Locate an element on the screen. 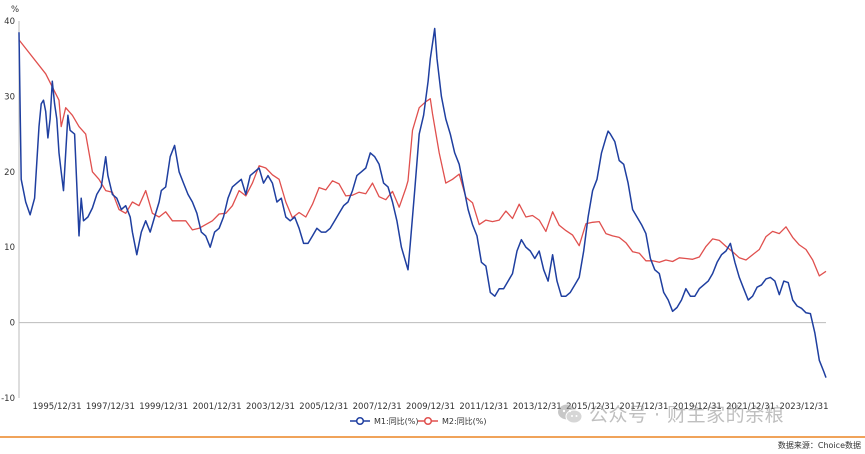 Image resolution: width=865 pixels, height=454 pixels. y-tick-label: 40 is located at coordinates (9, 22).